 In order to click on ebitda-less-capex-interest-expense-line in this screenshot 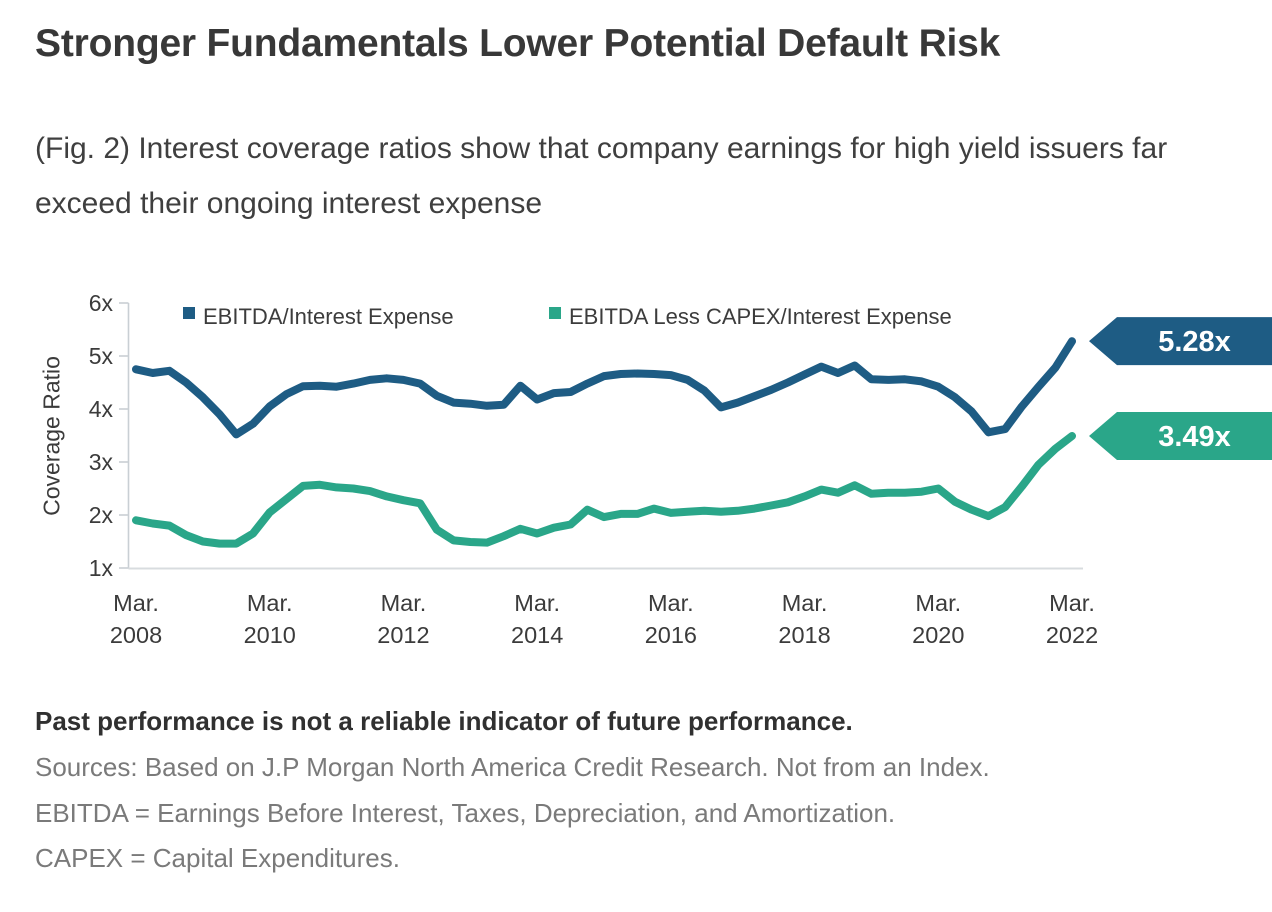, I will do `click(604, 490)`.